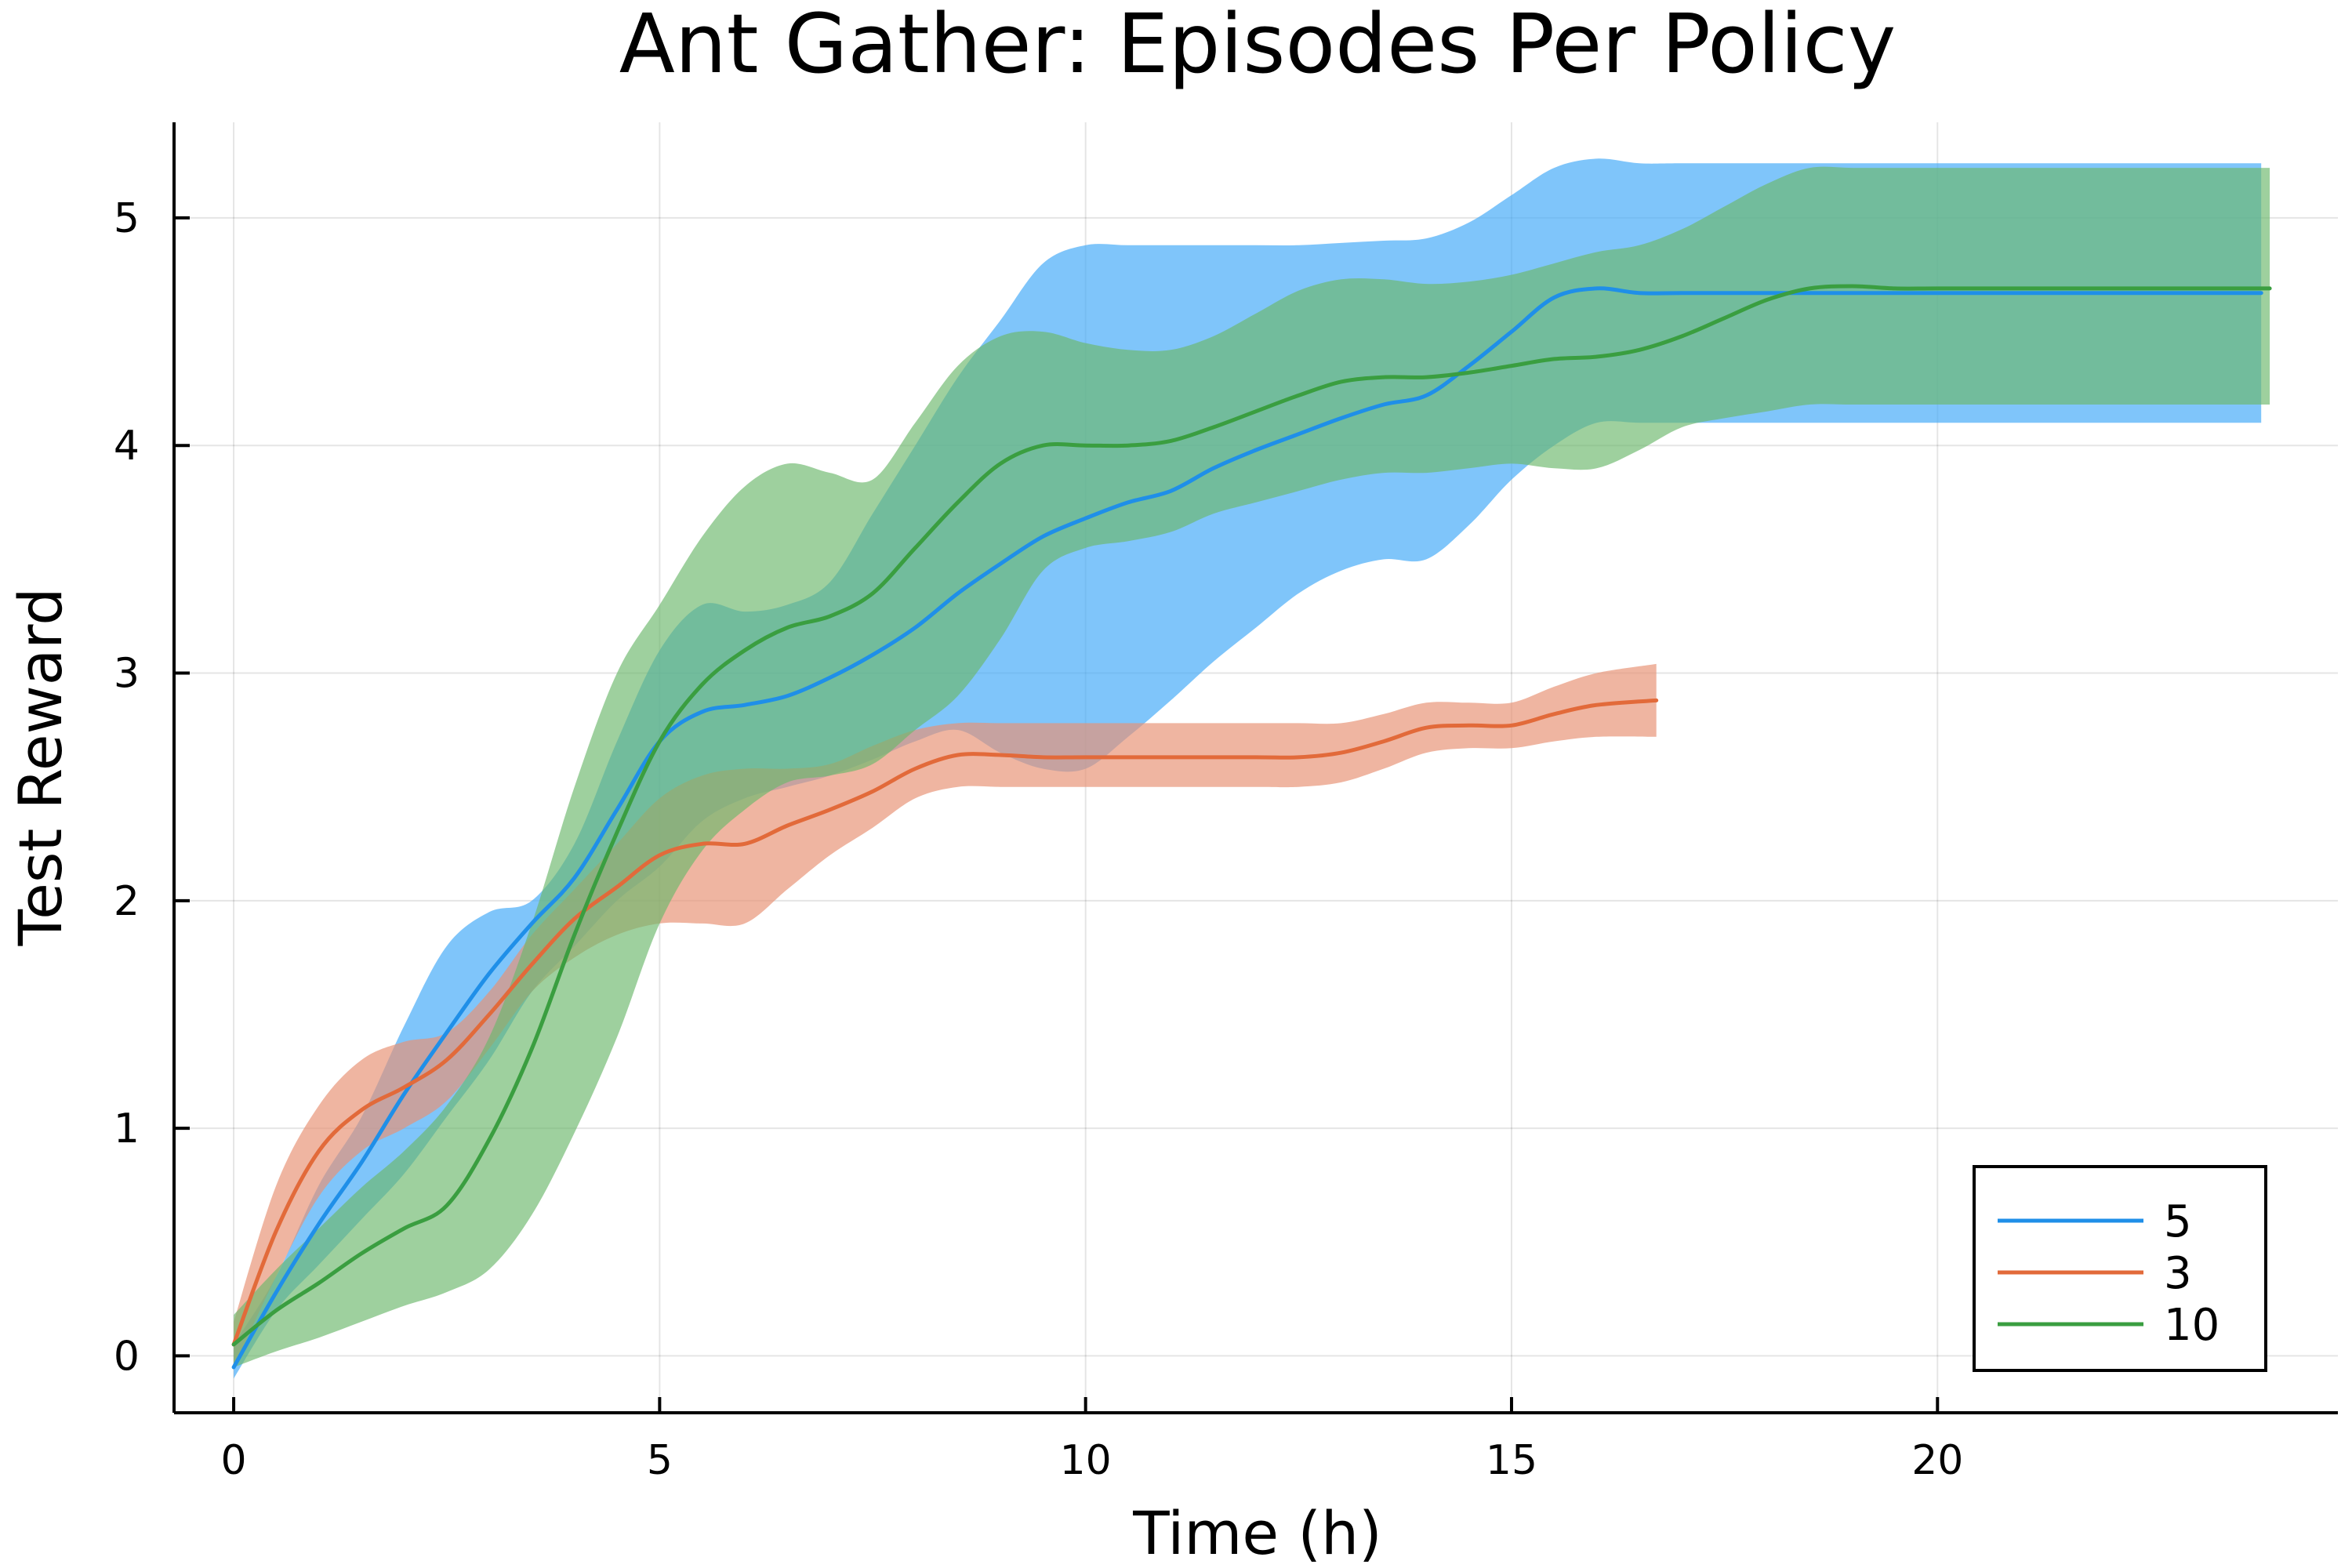 This screenshot has height=1568, width=2352. I want to click on y-axis-label: Test Reward, so click(40, 767).